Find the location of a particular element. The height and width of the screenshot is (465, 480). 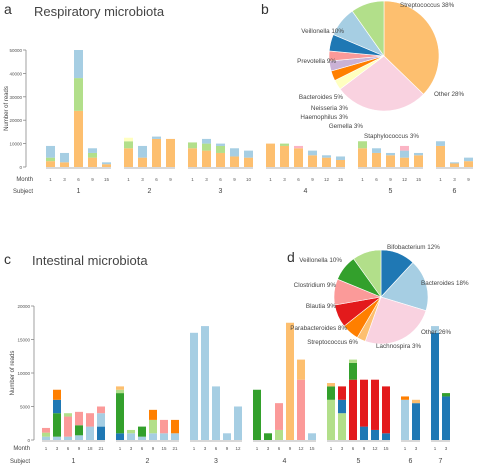

pie-slice-label: Bifobacterium 12% is located at coordinates (413, 247).